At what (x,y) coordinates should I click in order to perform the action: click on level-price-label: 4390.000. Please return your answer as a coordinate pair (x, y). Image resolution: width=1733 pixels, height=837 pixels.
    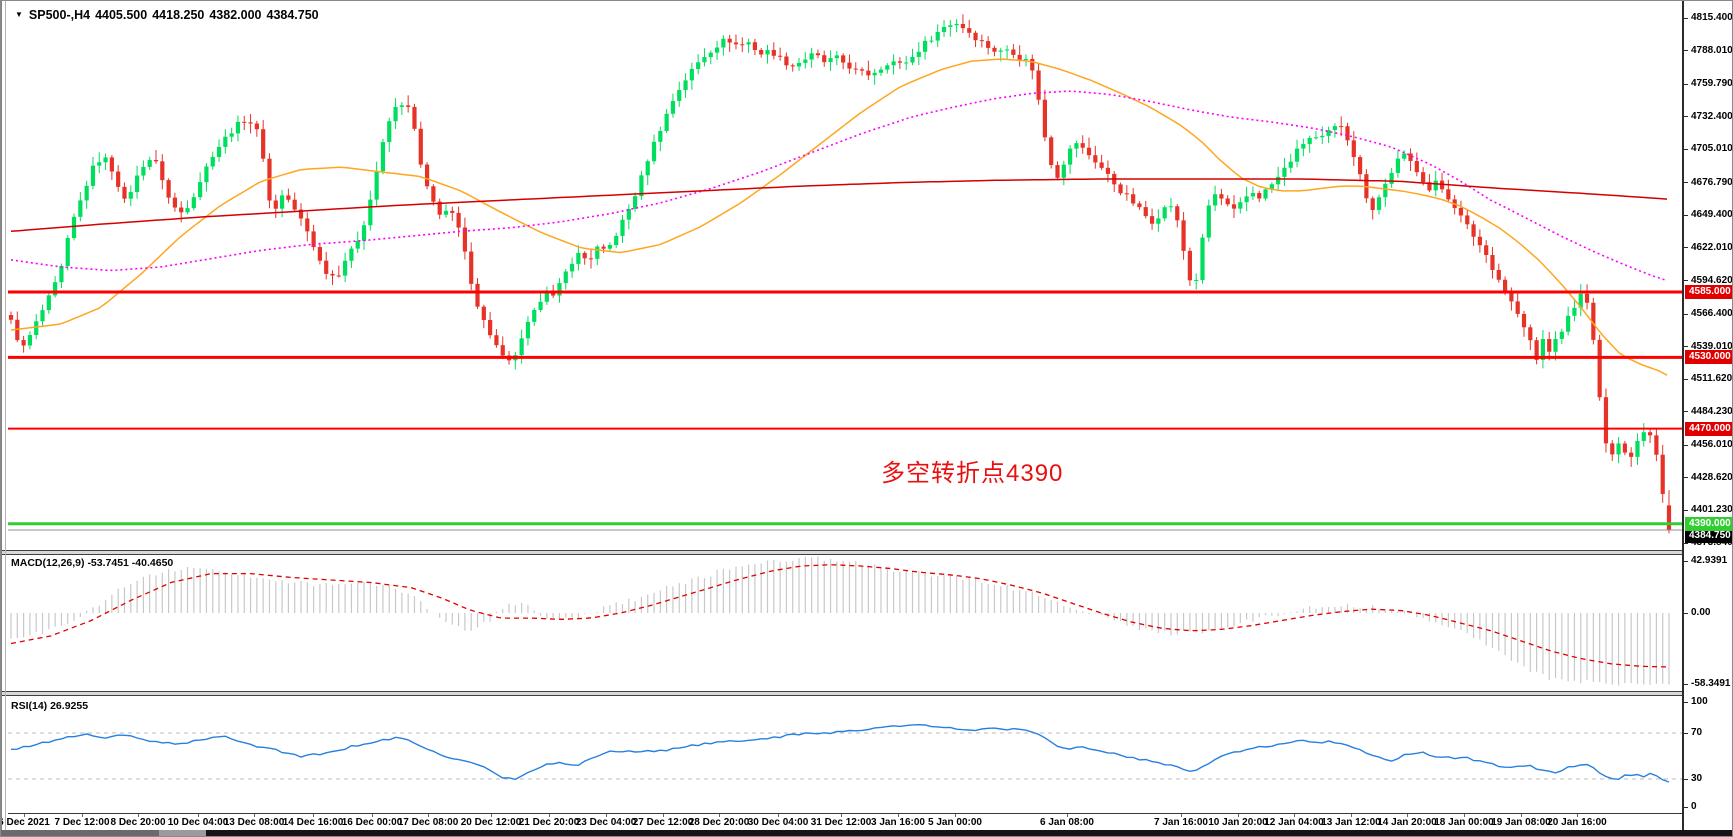
    Looking at the image, I should click on (1708, 523).